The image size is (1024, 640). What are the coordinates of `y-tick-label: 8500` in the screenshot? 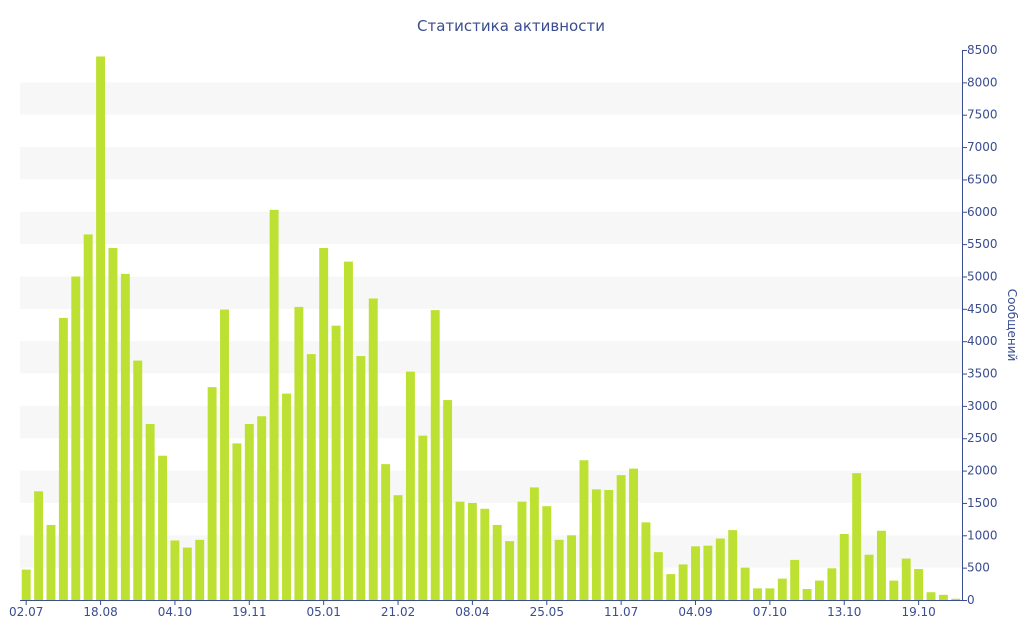 It's located at (982, 50).